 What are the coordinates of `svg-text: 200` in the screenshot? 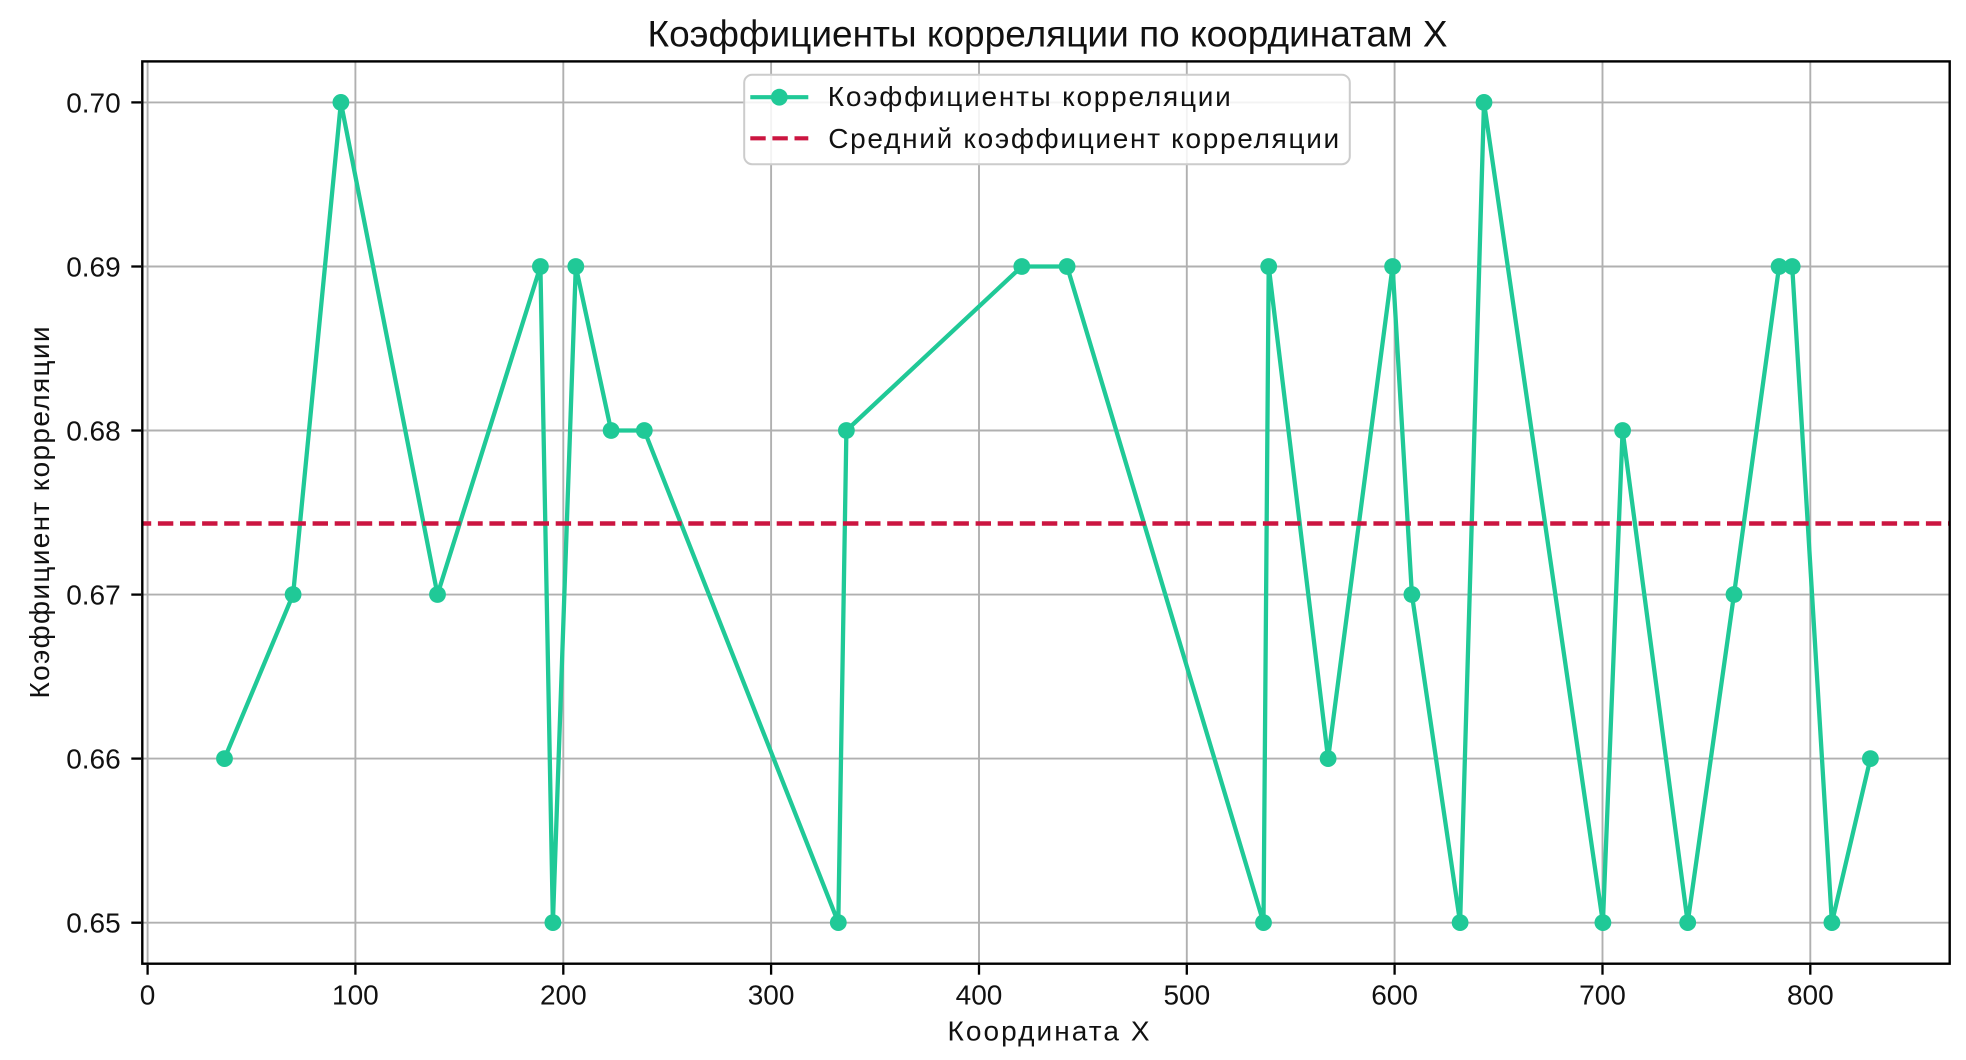 It's located at (563, 994).